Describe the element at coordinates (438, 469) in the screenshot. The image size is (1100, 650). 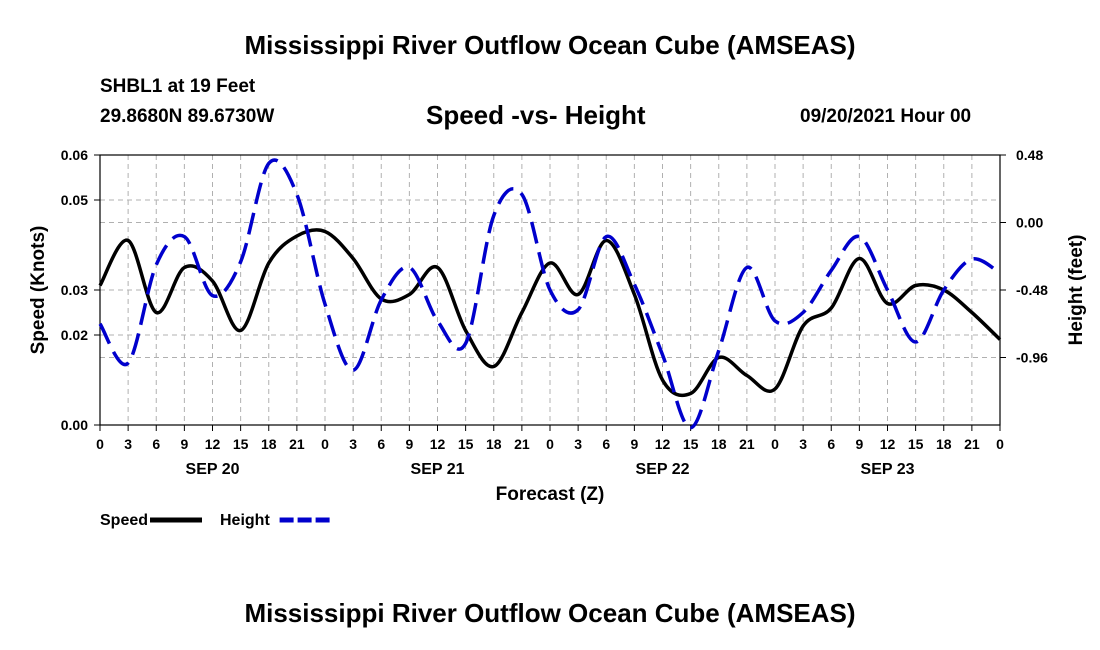
I see `day-label: SEP 21` at that location.